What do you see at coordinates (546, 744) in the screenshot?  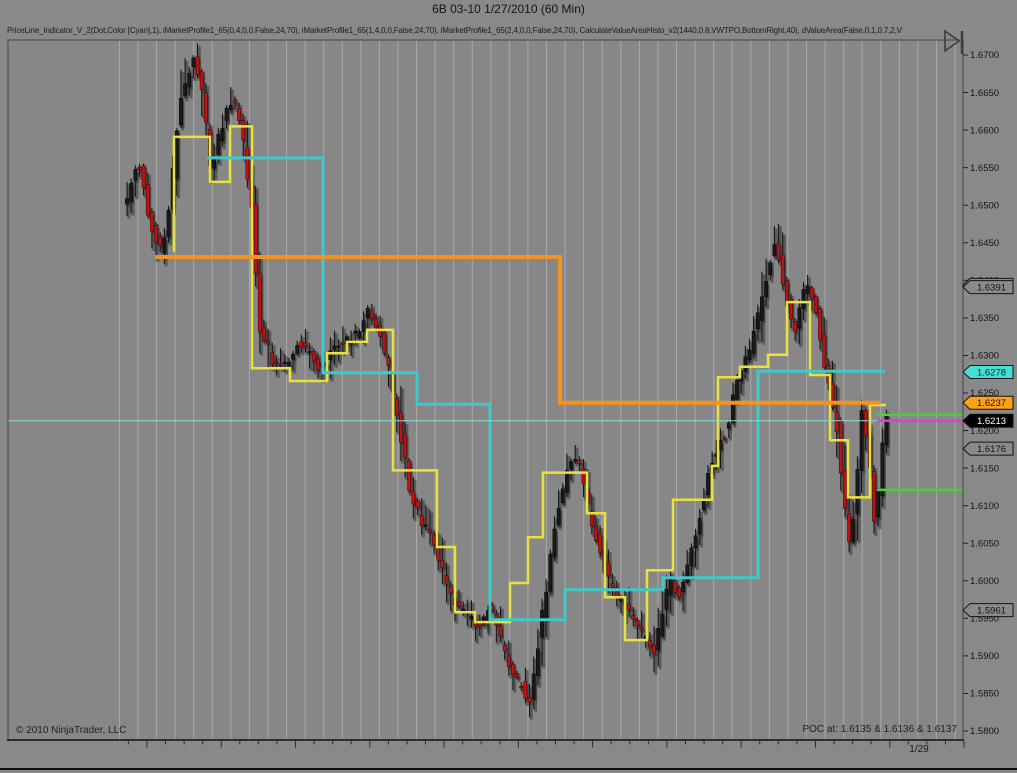 I see `time-ticks` at bounding box center [546, 744].